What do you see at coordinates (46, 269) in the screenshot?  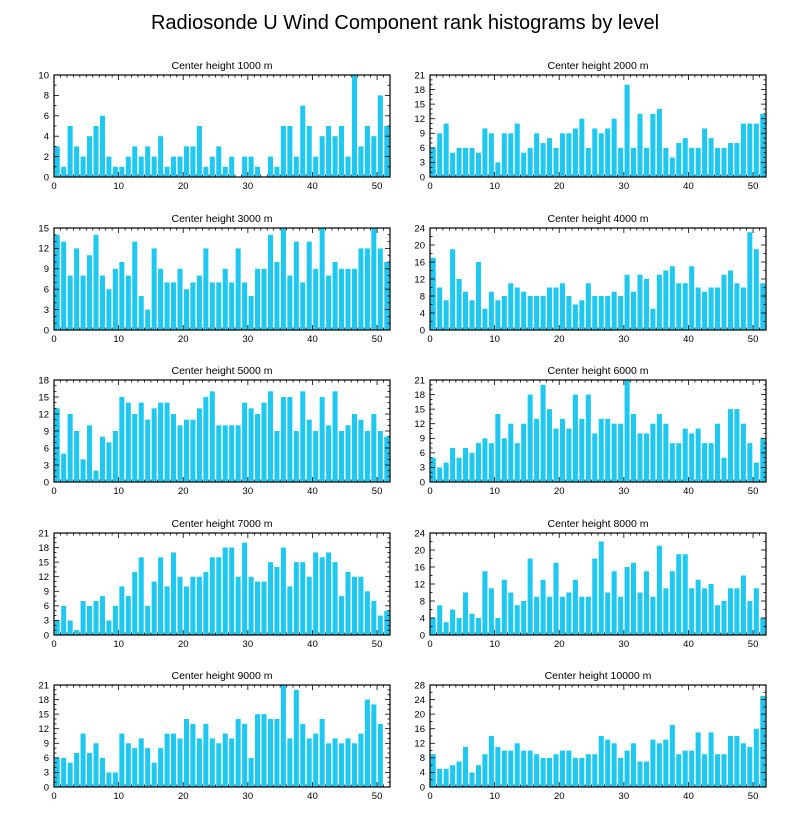 I see `y-tick-label: 9` at bounding box center [46, 269].